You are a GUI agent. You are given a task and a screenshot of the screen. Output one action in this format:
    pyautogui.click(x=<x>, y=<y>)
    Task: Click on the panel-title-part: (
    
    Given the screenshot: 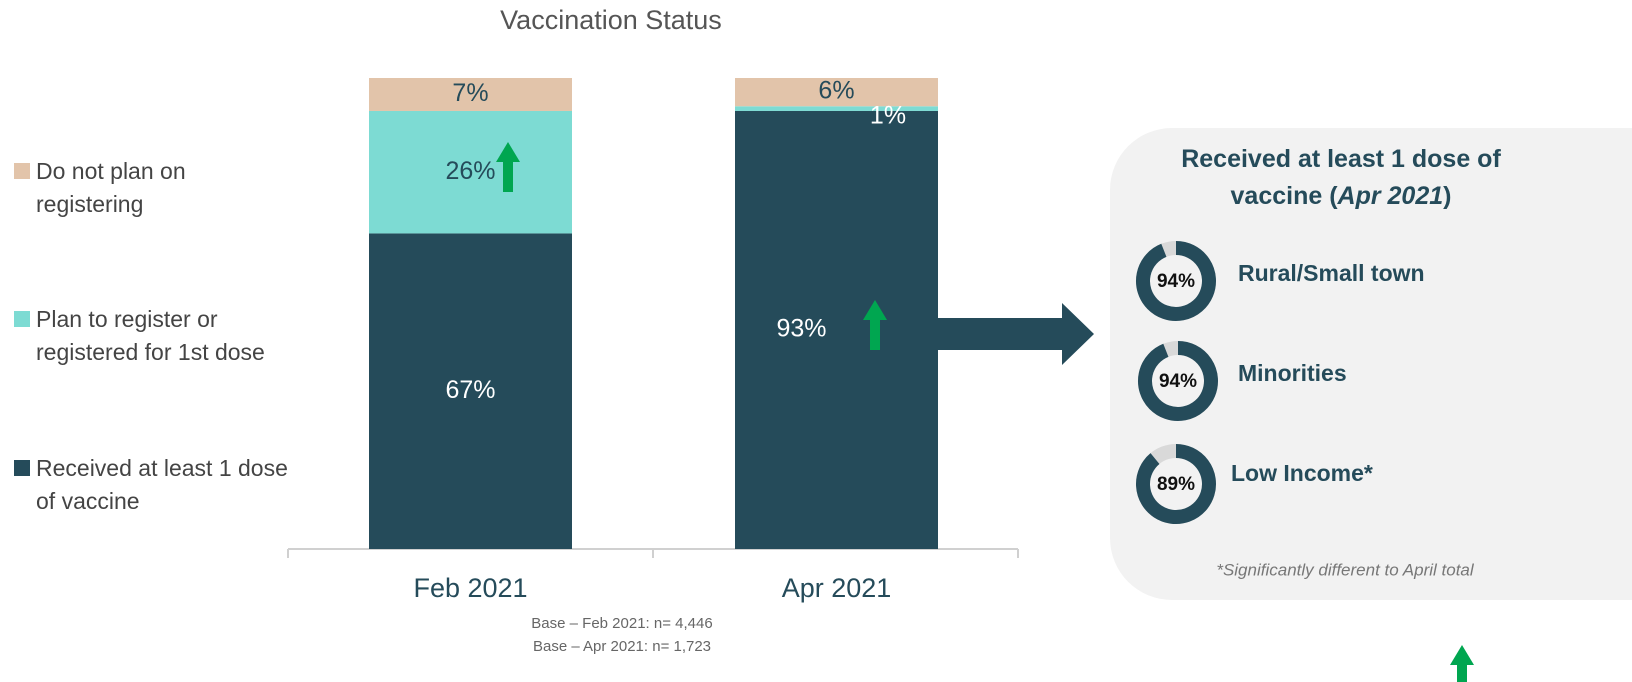 What is the action you would take?
    pyautogui.click(x=1333, y=196)
    